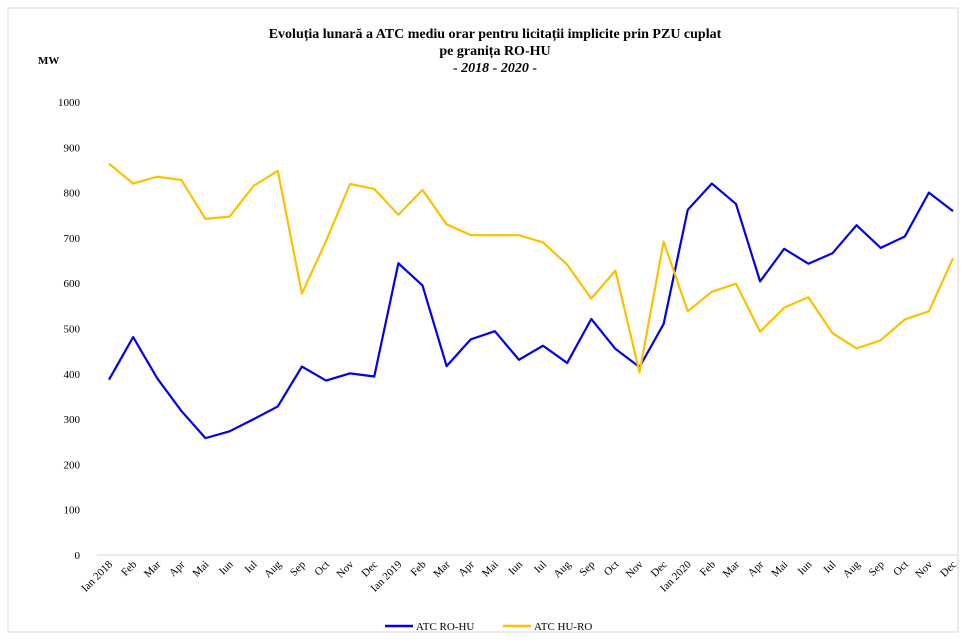 The height and width of the screenshot is (643, 966). Describe the element at coordinates (72, 330) in the screenshot. I see `y-tick-label: 500` at that location.